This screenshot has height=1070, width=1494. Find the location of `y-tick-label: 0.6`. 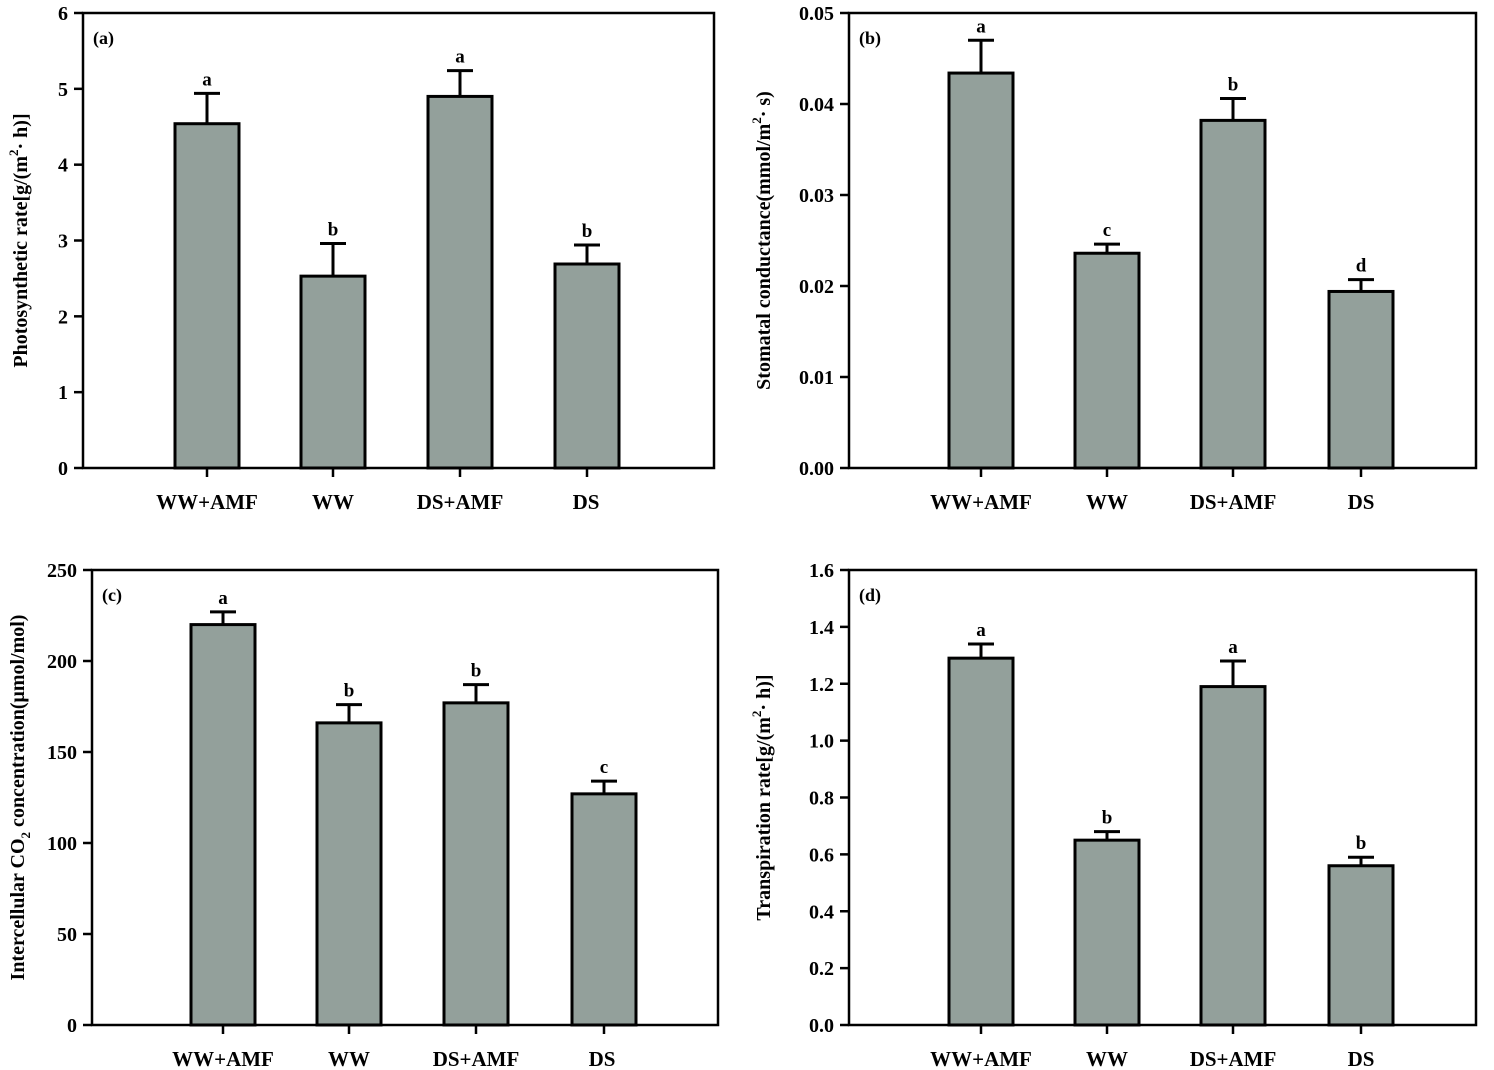

y-tick-label: 0.6 is located at coordinates (821, 855).